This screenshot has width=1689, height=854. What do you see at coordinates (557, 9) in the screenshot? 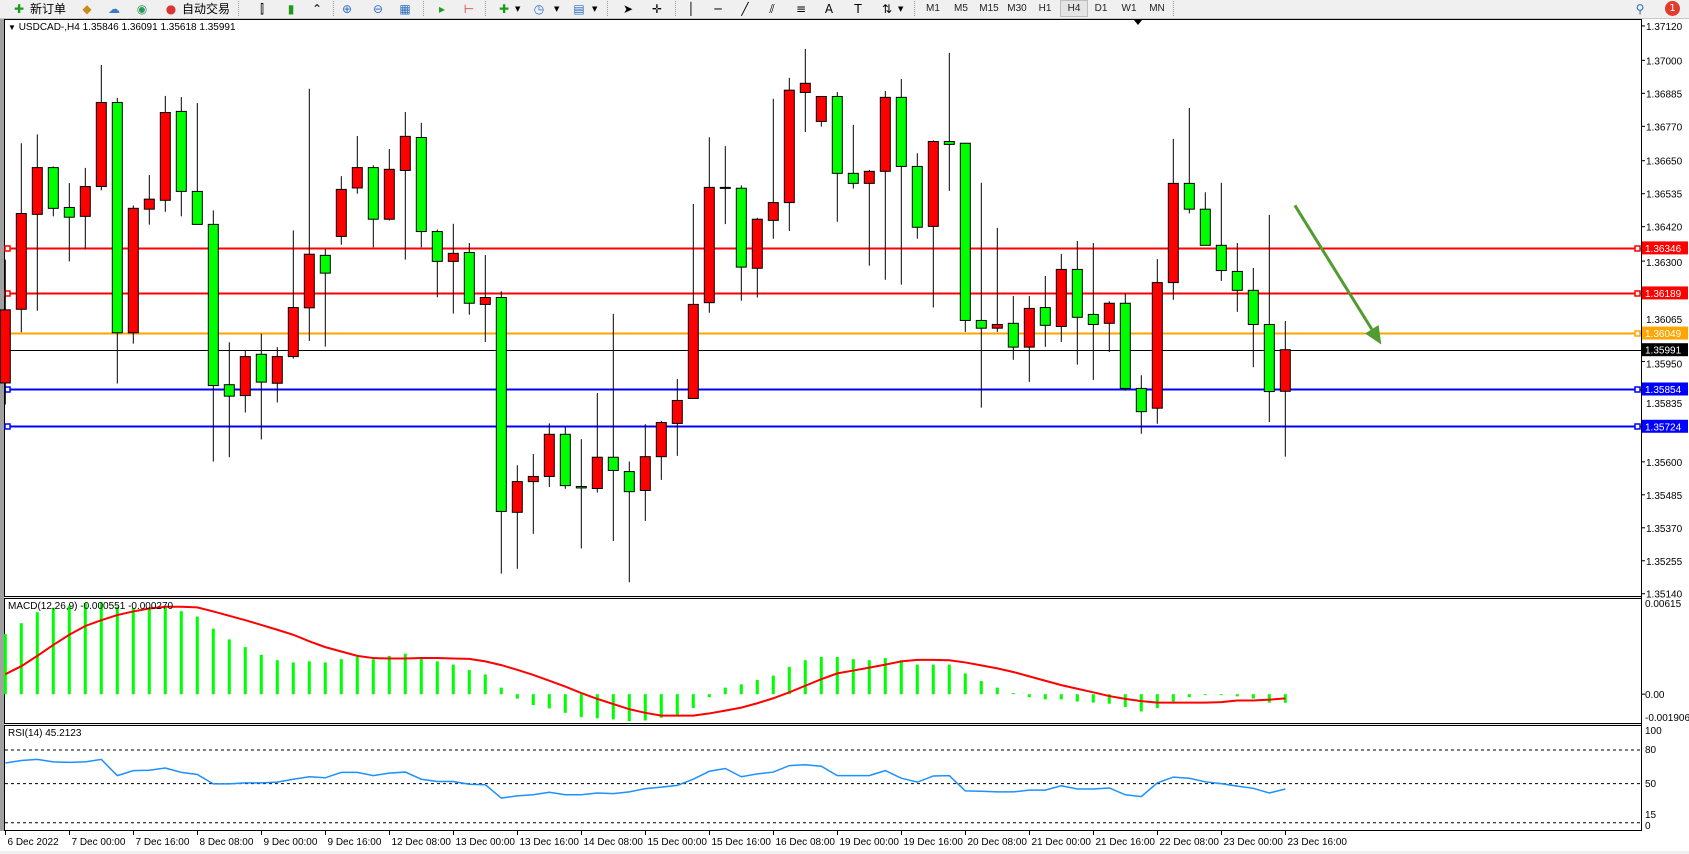
I see `periods-dropdown-icon: ▼` at bounding box center [557, 9].